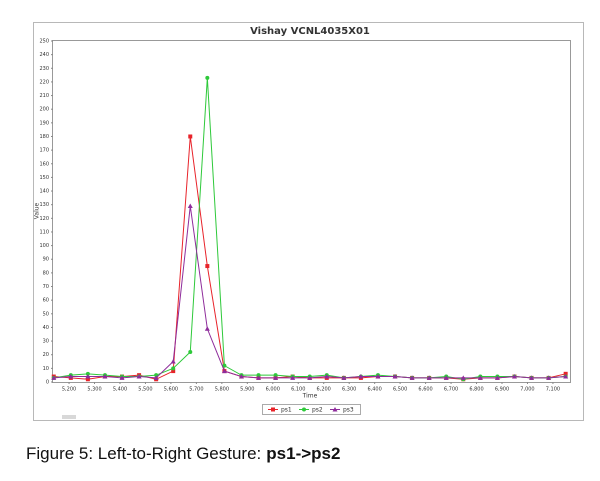 The image size is (600, 481). I want to click on y-tick-label: 70, so click(46, 287).